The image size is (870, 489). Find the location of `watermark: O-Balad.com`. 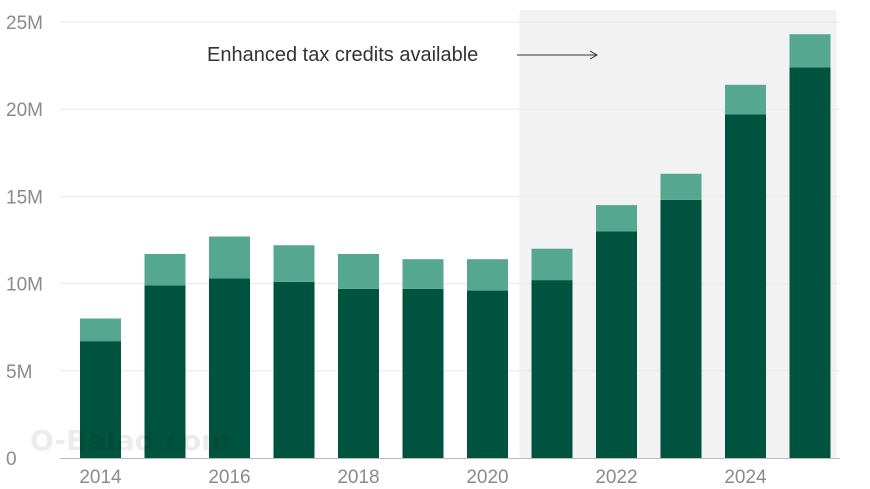

watermark: O-Balad.com is located at coordinates (130, 440).